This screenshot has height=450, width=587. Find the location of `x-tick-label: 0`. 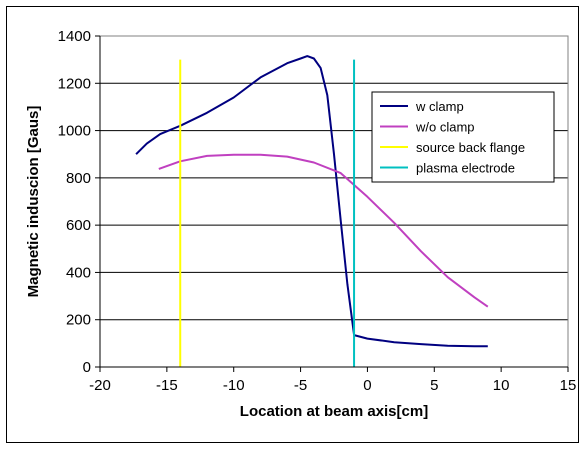

x-tick-label: 0 is located at coordinates (367, 385).